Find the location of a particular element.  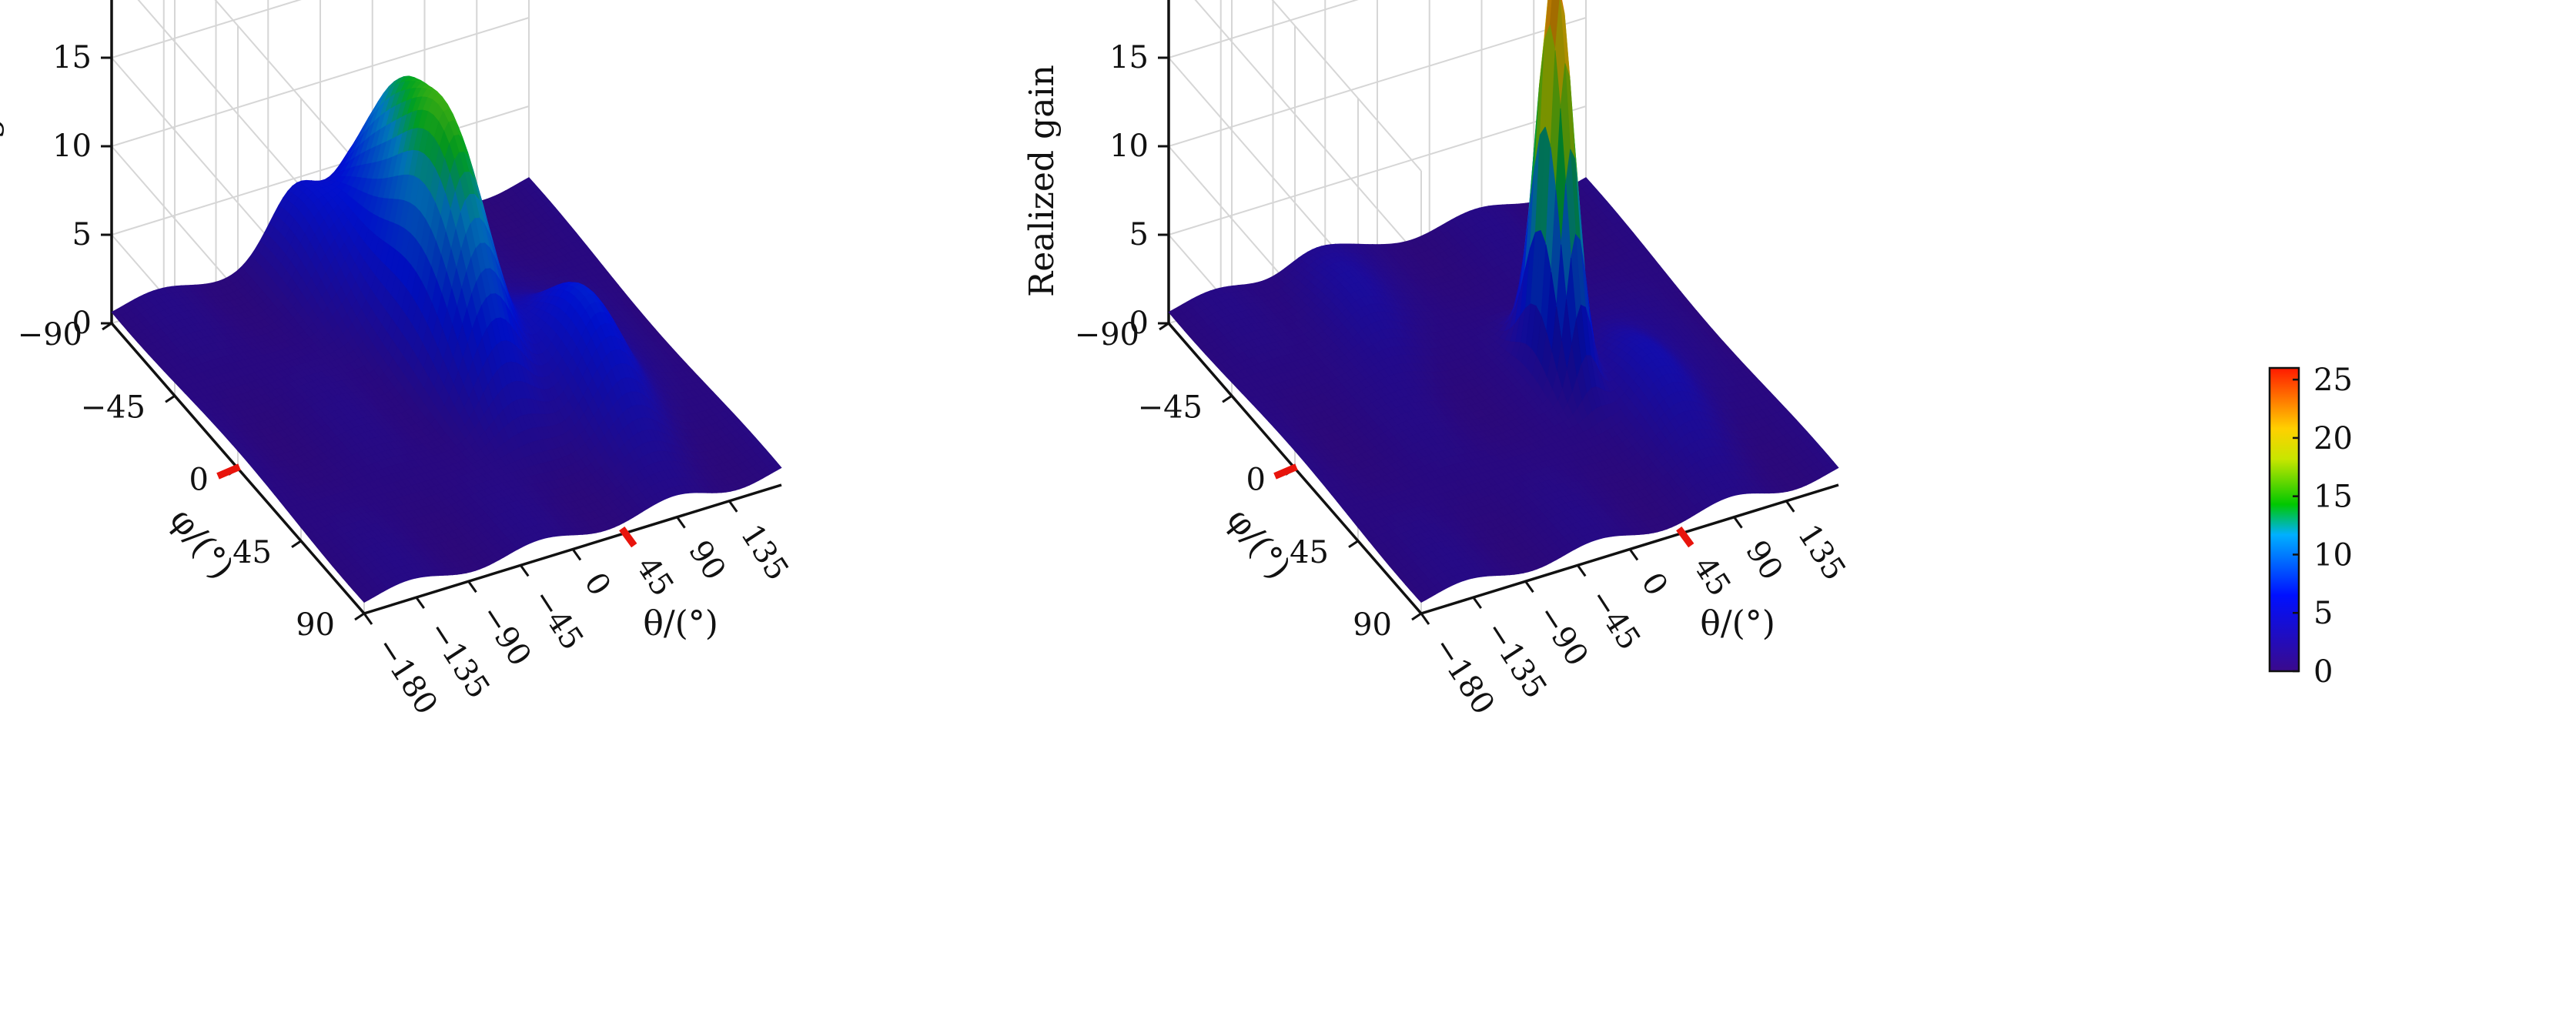

z-tick-label: 0 is located at coordinates (82, 323).